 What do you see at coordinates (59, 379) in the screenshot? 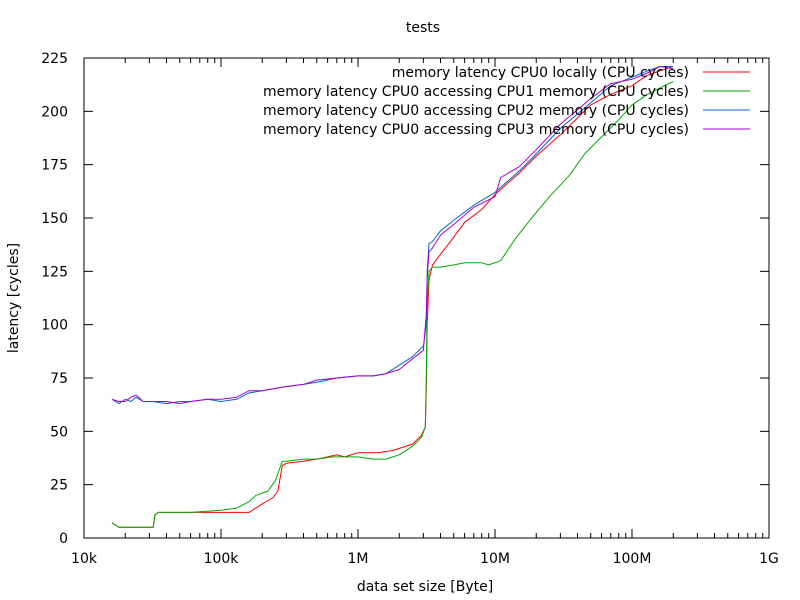
I see `y-tick-label: 75` at bounding box center [59, 379].